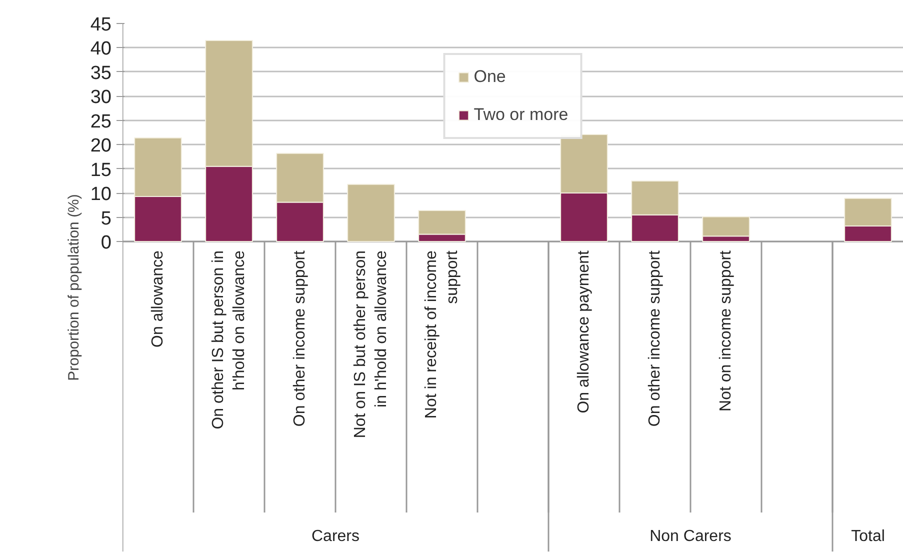  Describe the element at coordinates (101, 195) in the screenshot. I see `y-tick-label: 10` at that location.